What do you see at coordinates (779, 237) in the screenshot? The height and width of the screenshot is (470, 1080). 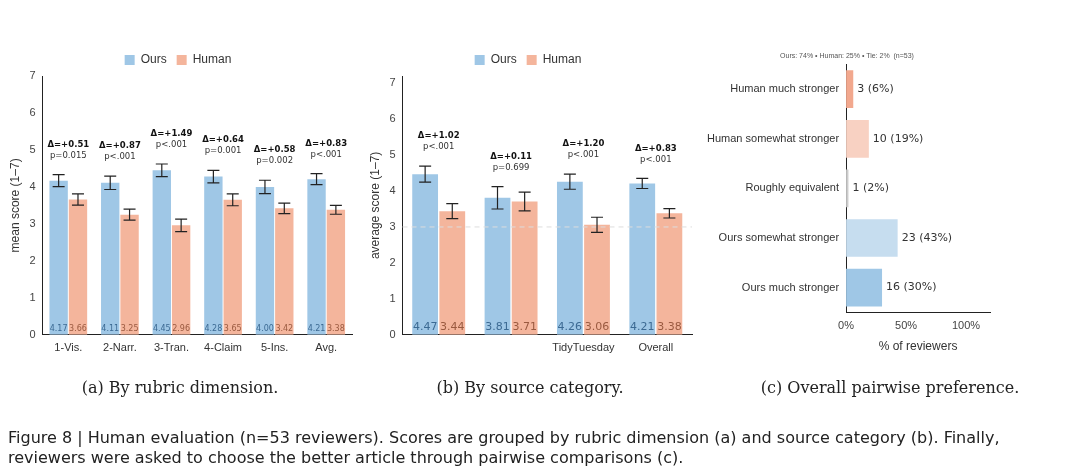 I see `y-tick-label: Ours somewhat stronger` at bounding box center [779, 237].